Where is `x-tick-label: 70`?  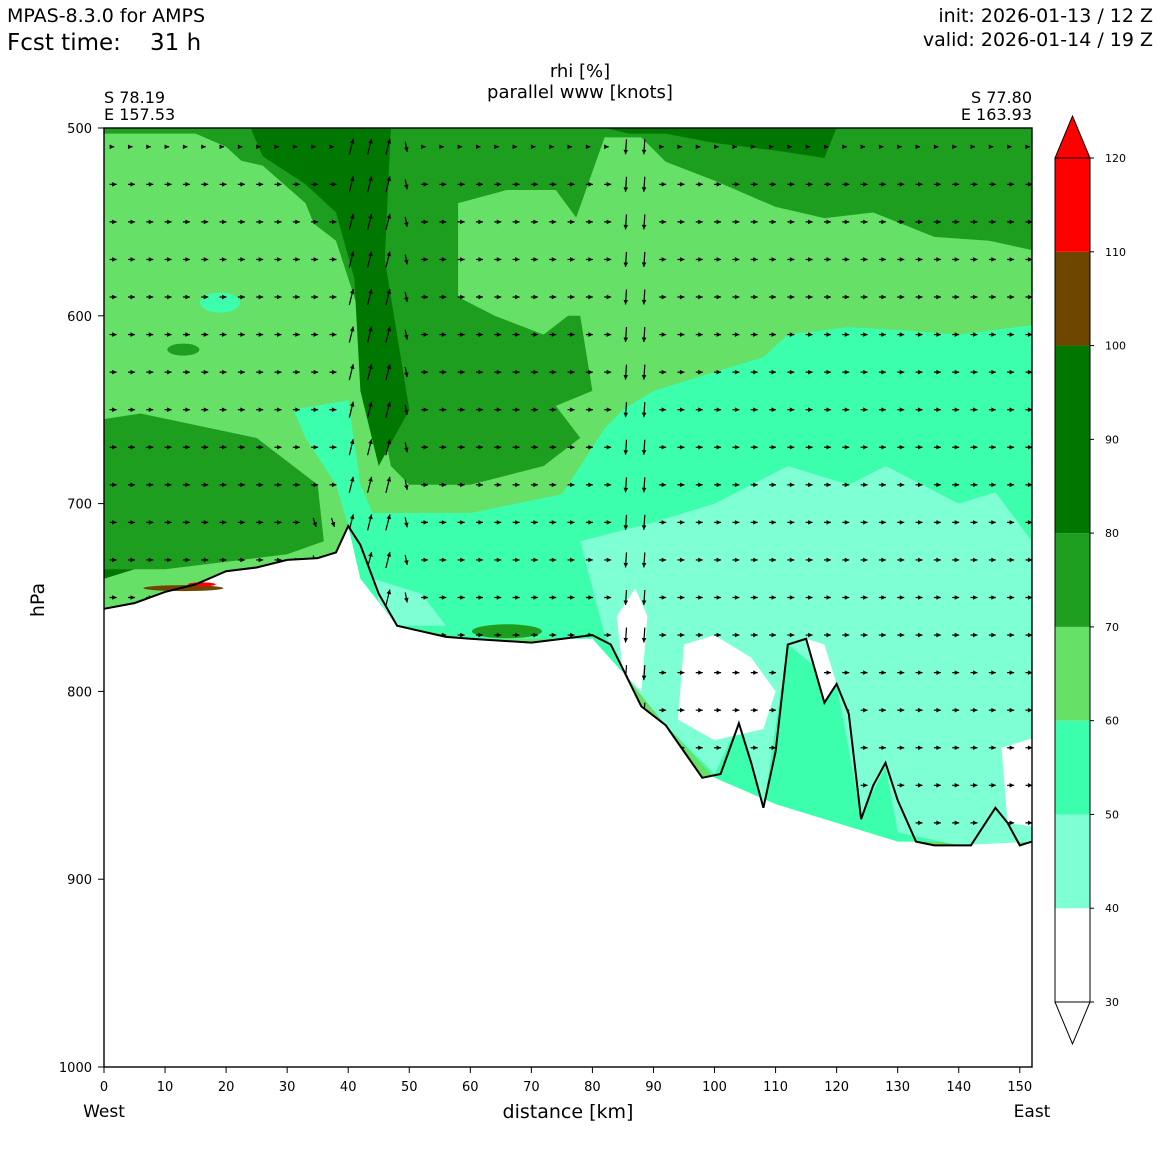 x-tick-label: 70 is located at coordinates (531, 1087).